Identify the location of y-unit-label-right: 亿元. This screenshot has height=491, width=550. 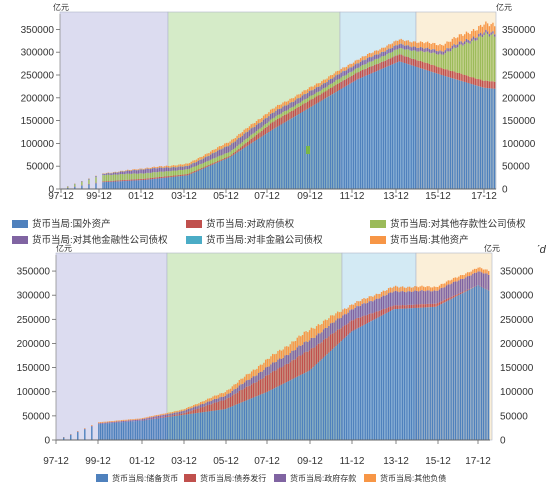
(504, 7).